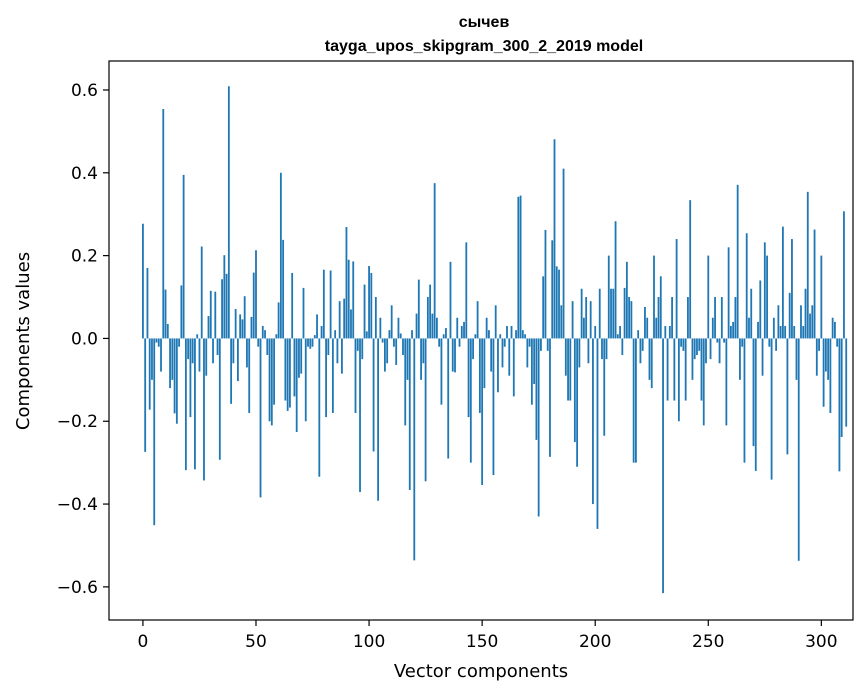 The image size is (867, 696). Describe the element at coordinates (821, 642) in the screenshot. I see `x-tick-label: 300` at that location.